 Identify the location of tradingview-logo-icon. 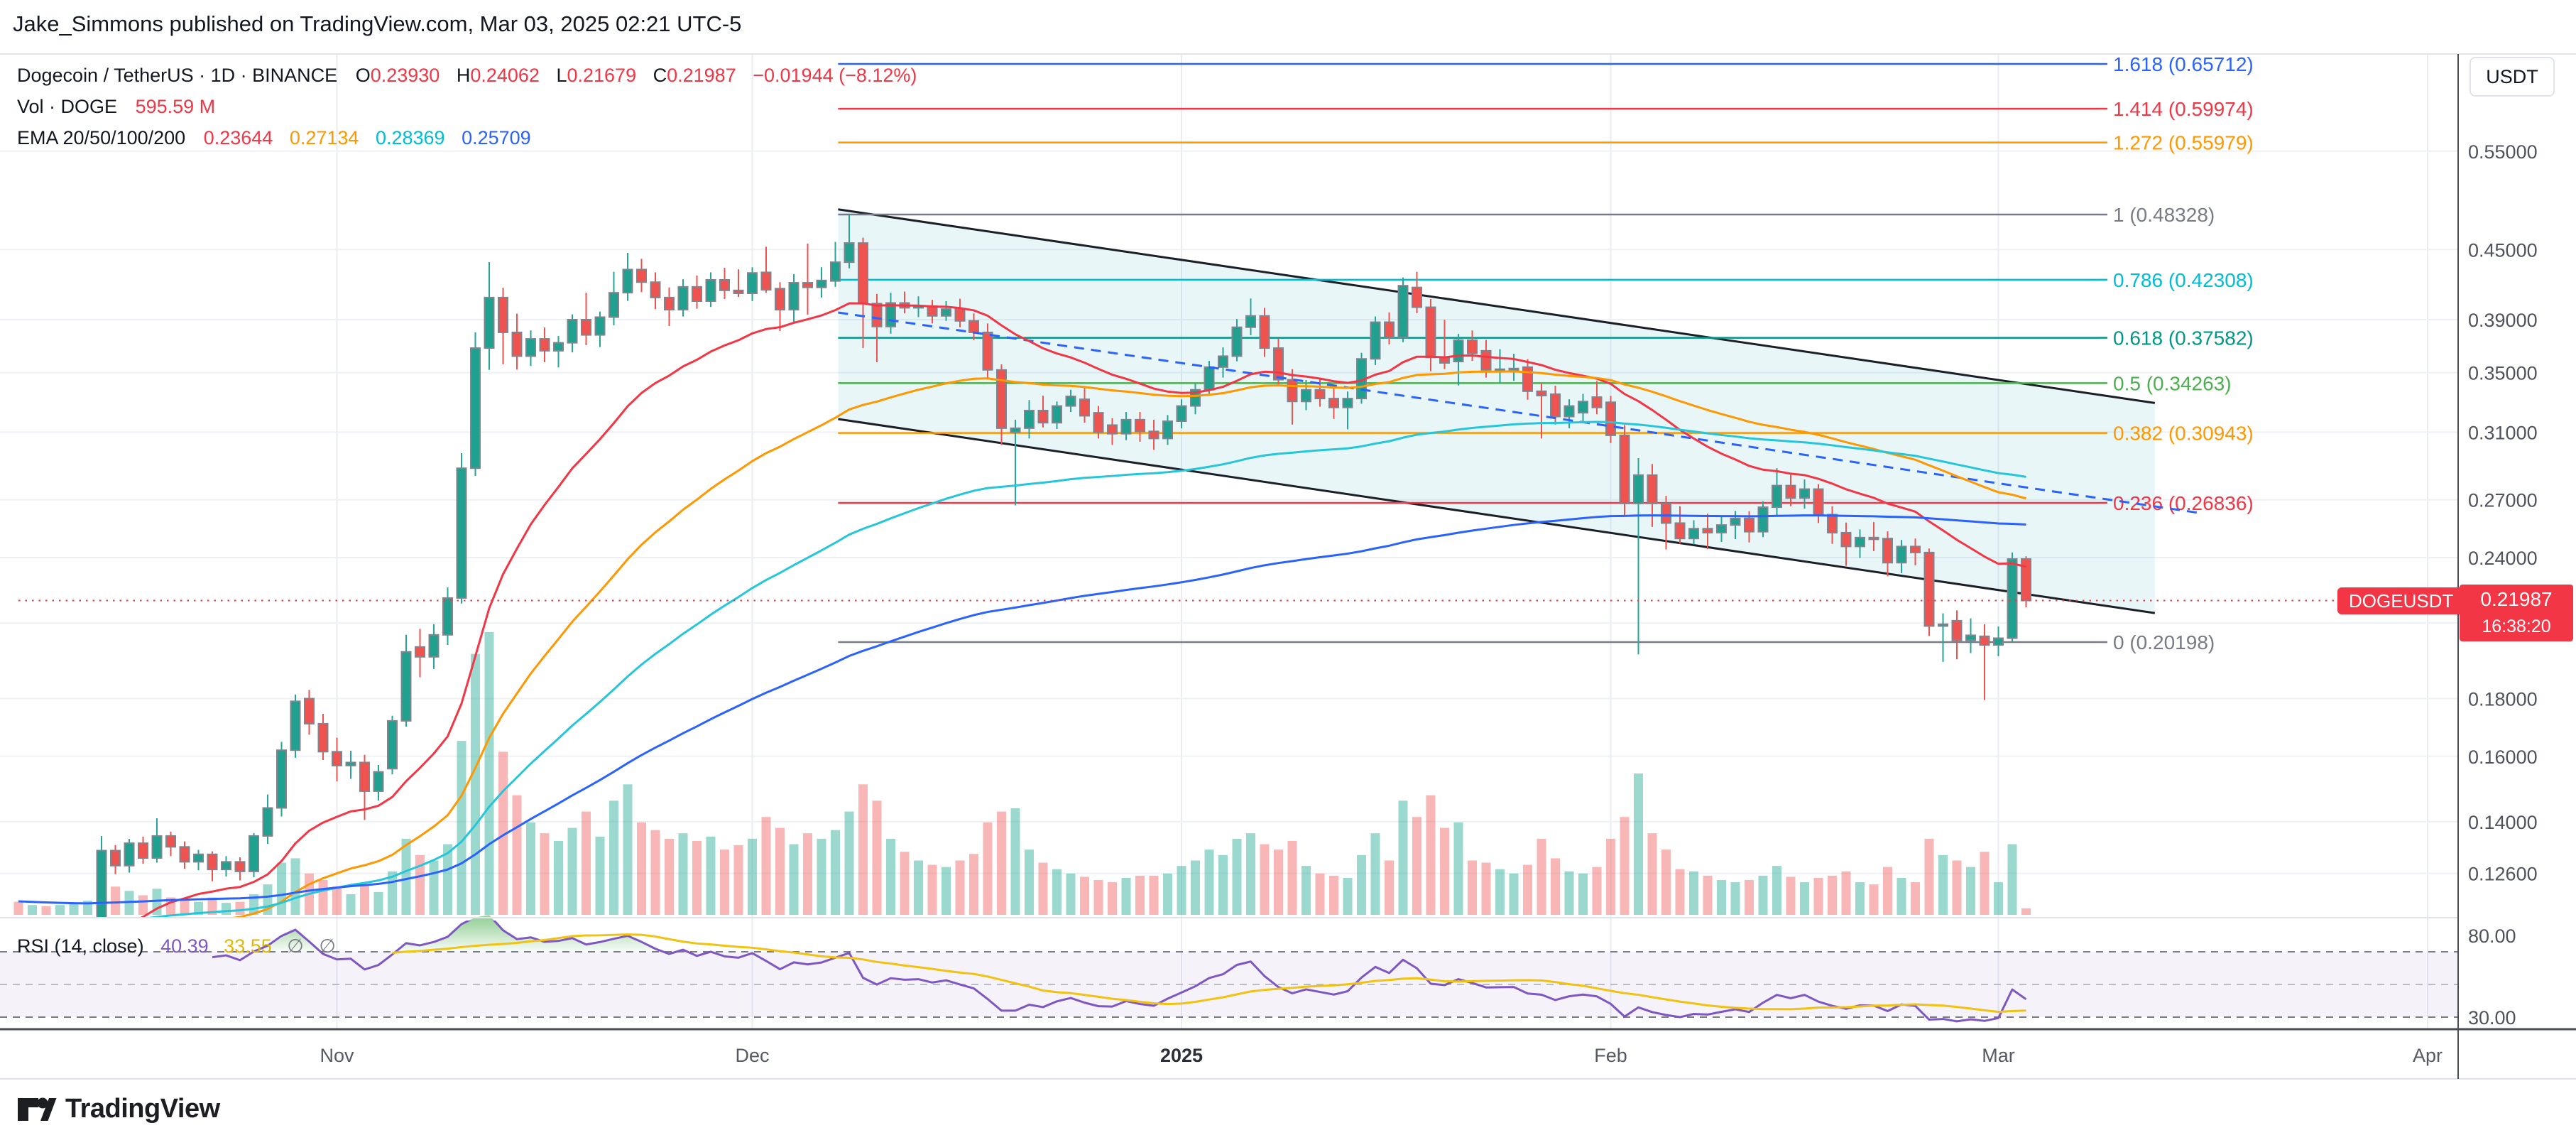
(37, 1109).